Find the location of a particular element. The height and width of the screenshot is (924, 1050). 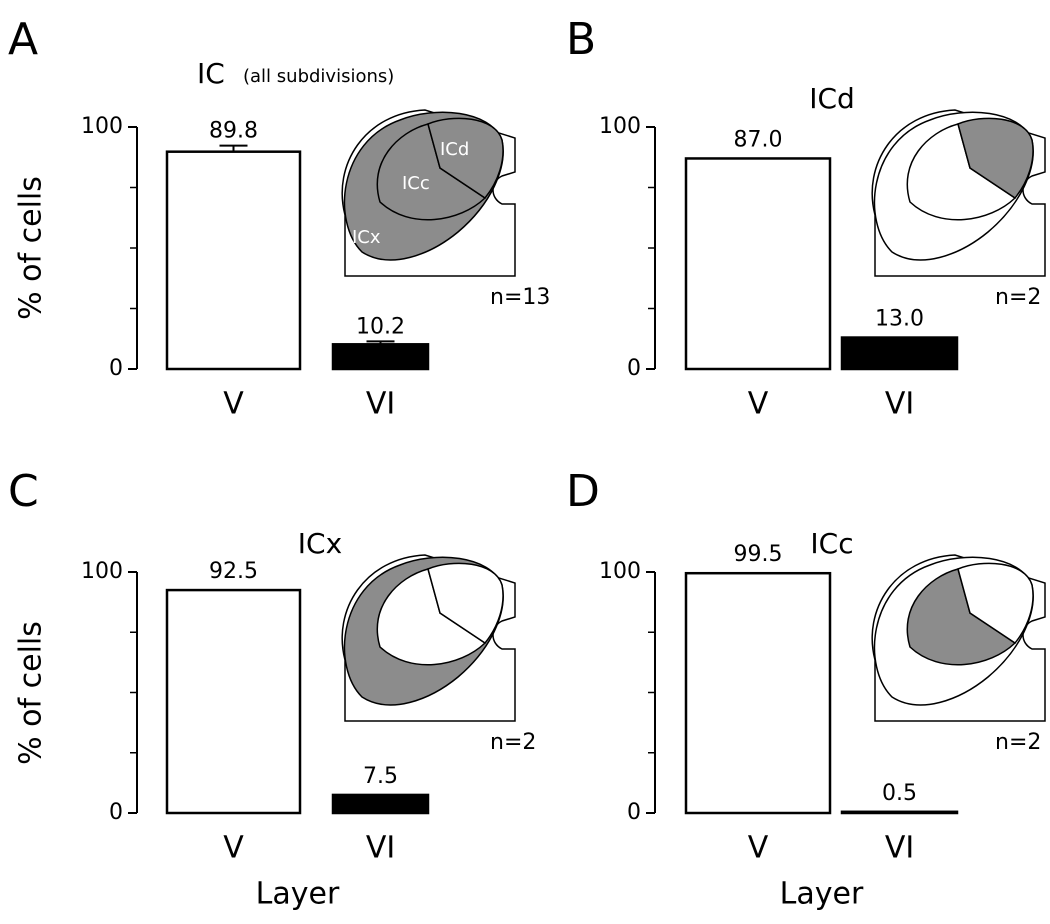

value-label: 92.5 is located at coordinates (233, 571).